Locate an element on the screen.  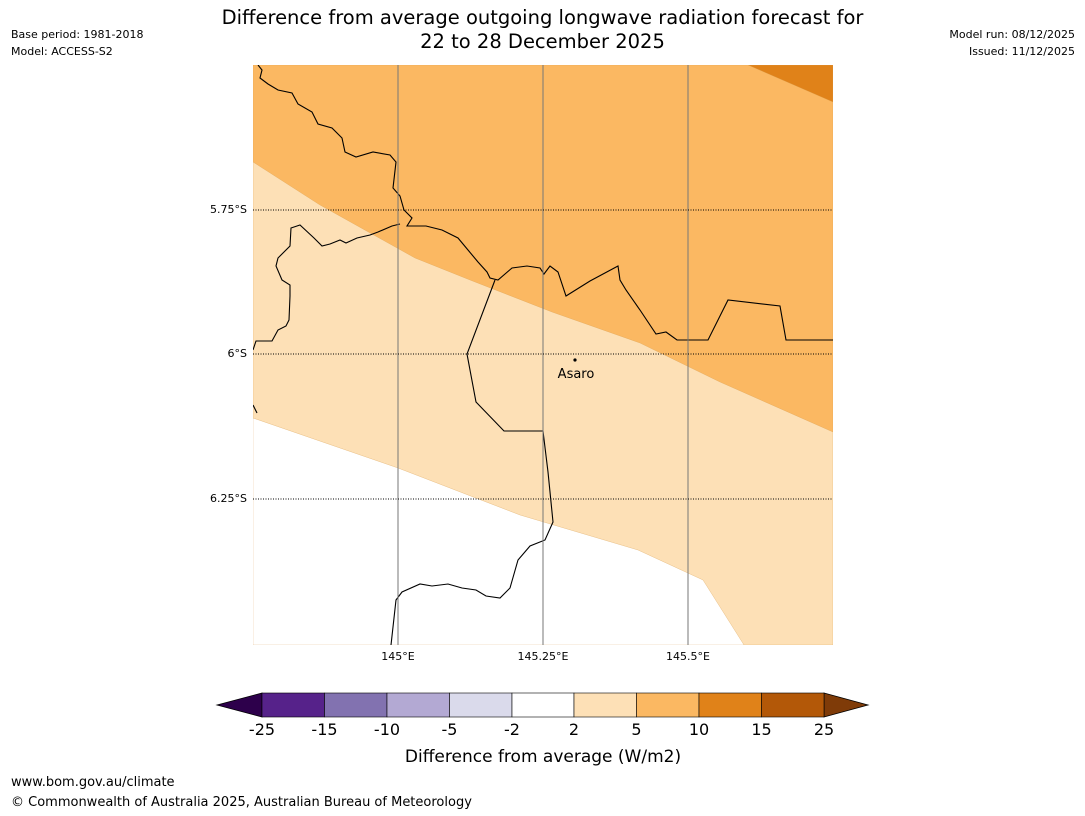
colorbar-extend-low is located at coordinates (239, 705).